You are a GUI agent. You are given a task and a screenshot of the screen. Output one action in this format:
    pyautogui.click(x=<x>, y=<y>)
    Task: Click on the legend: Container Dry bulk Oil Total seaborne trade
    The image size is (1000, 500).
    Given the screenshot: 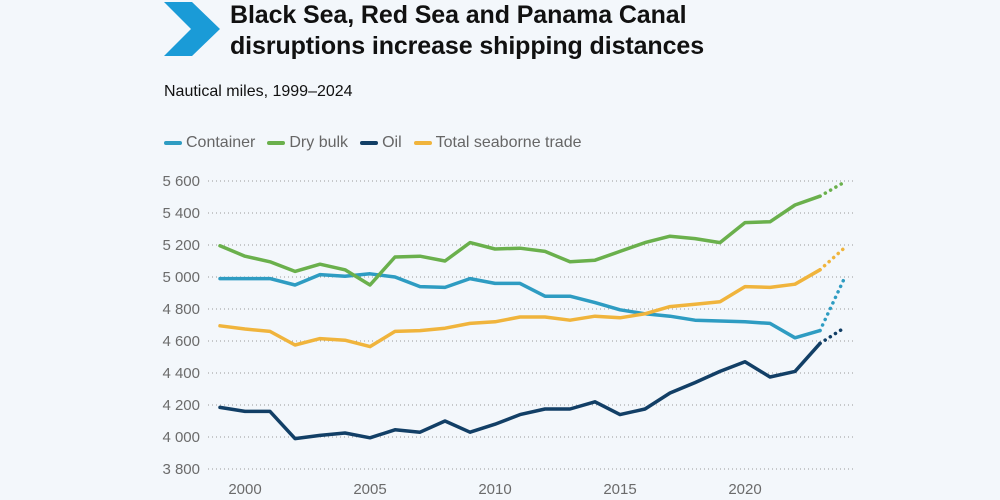 What is the action you would take?
    pyautogui.click(x=373, y=143)
    